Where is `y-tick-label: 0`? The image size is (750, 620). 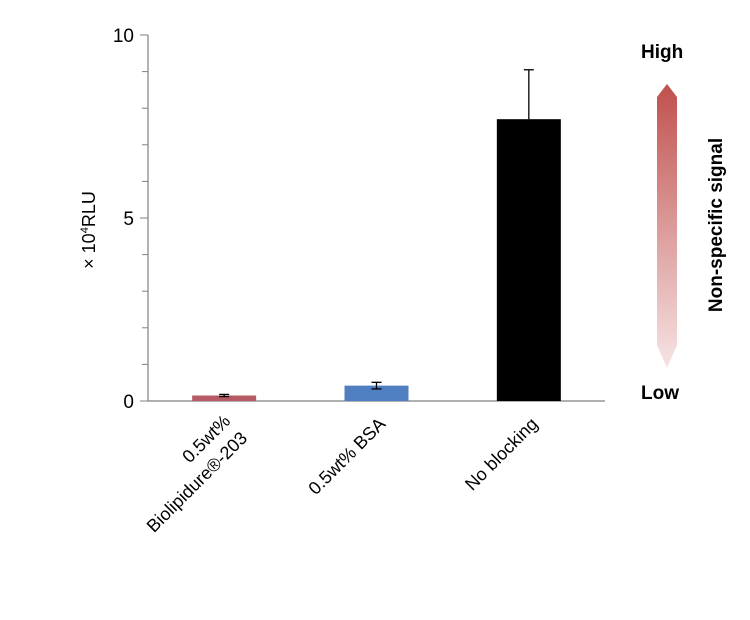 y-tick-label: 0 is located at coordinates (128, 402).